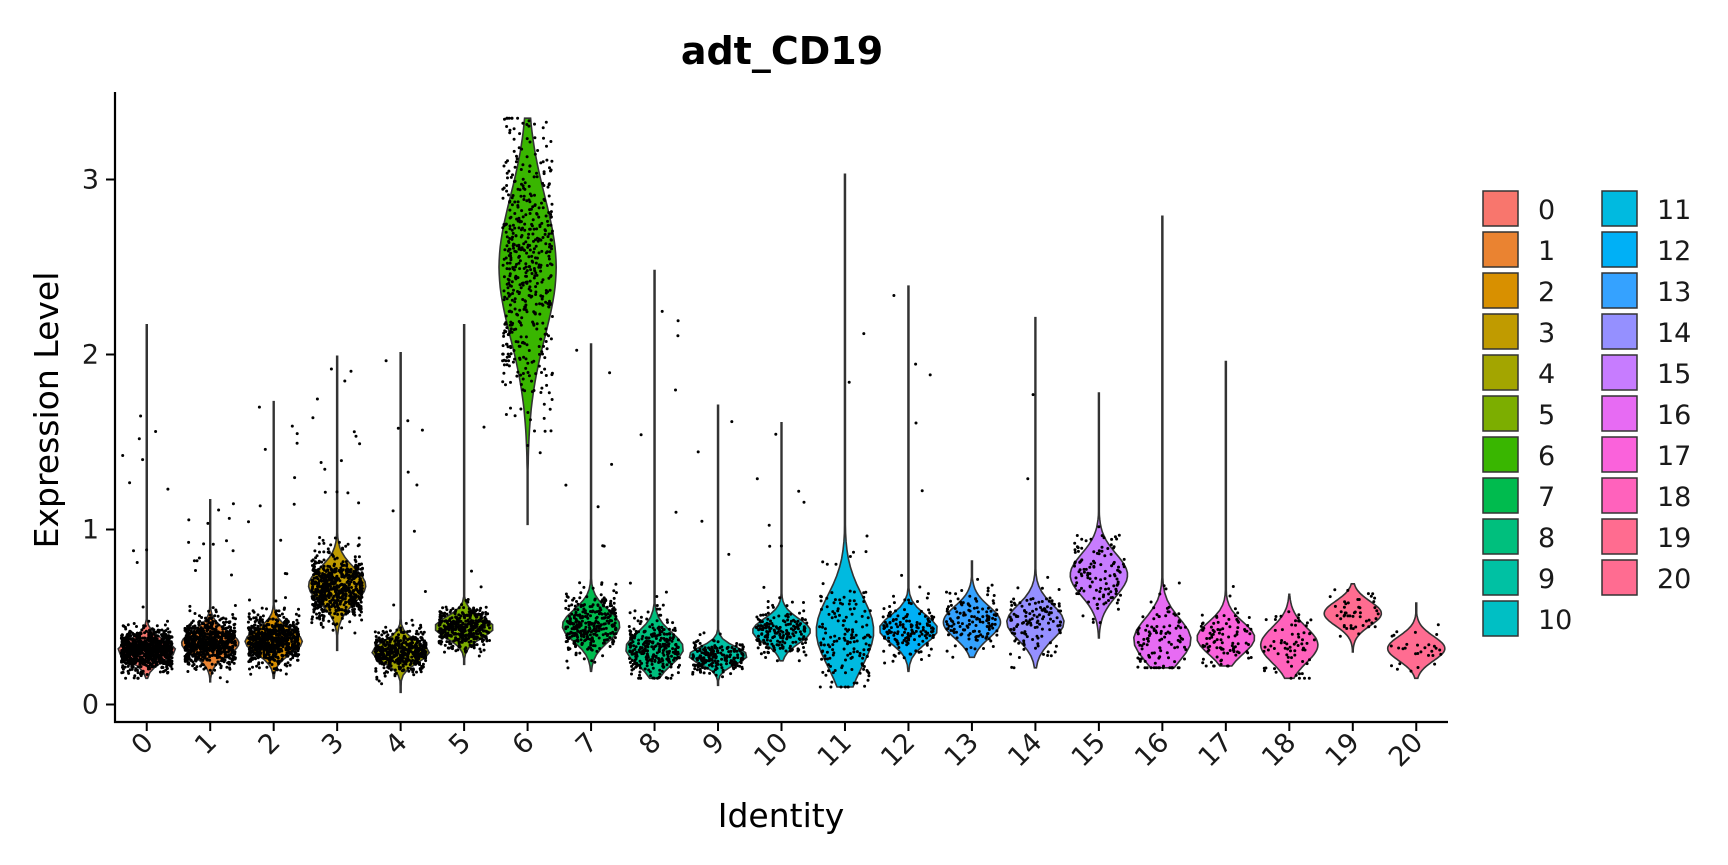  What do you see at coordinates (1518, 290) in the screenshot?
I see `legend-item-2: 2` at bounding box center [1518, 290].